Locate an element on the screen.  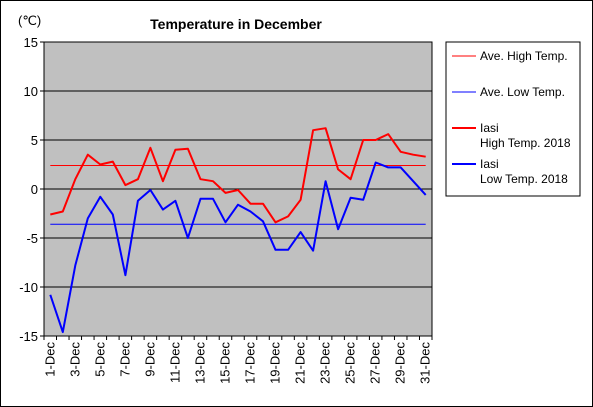
x-tick-label: 17-Dec is located at coordinates (250, 363).